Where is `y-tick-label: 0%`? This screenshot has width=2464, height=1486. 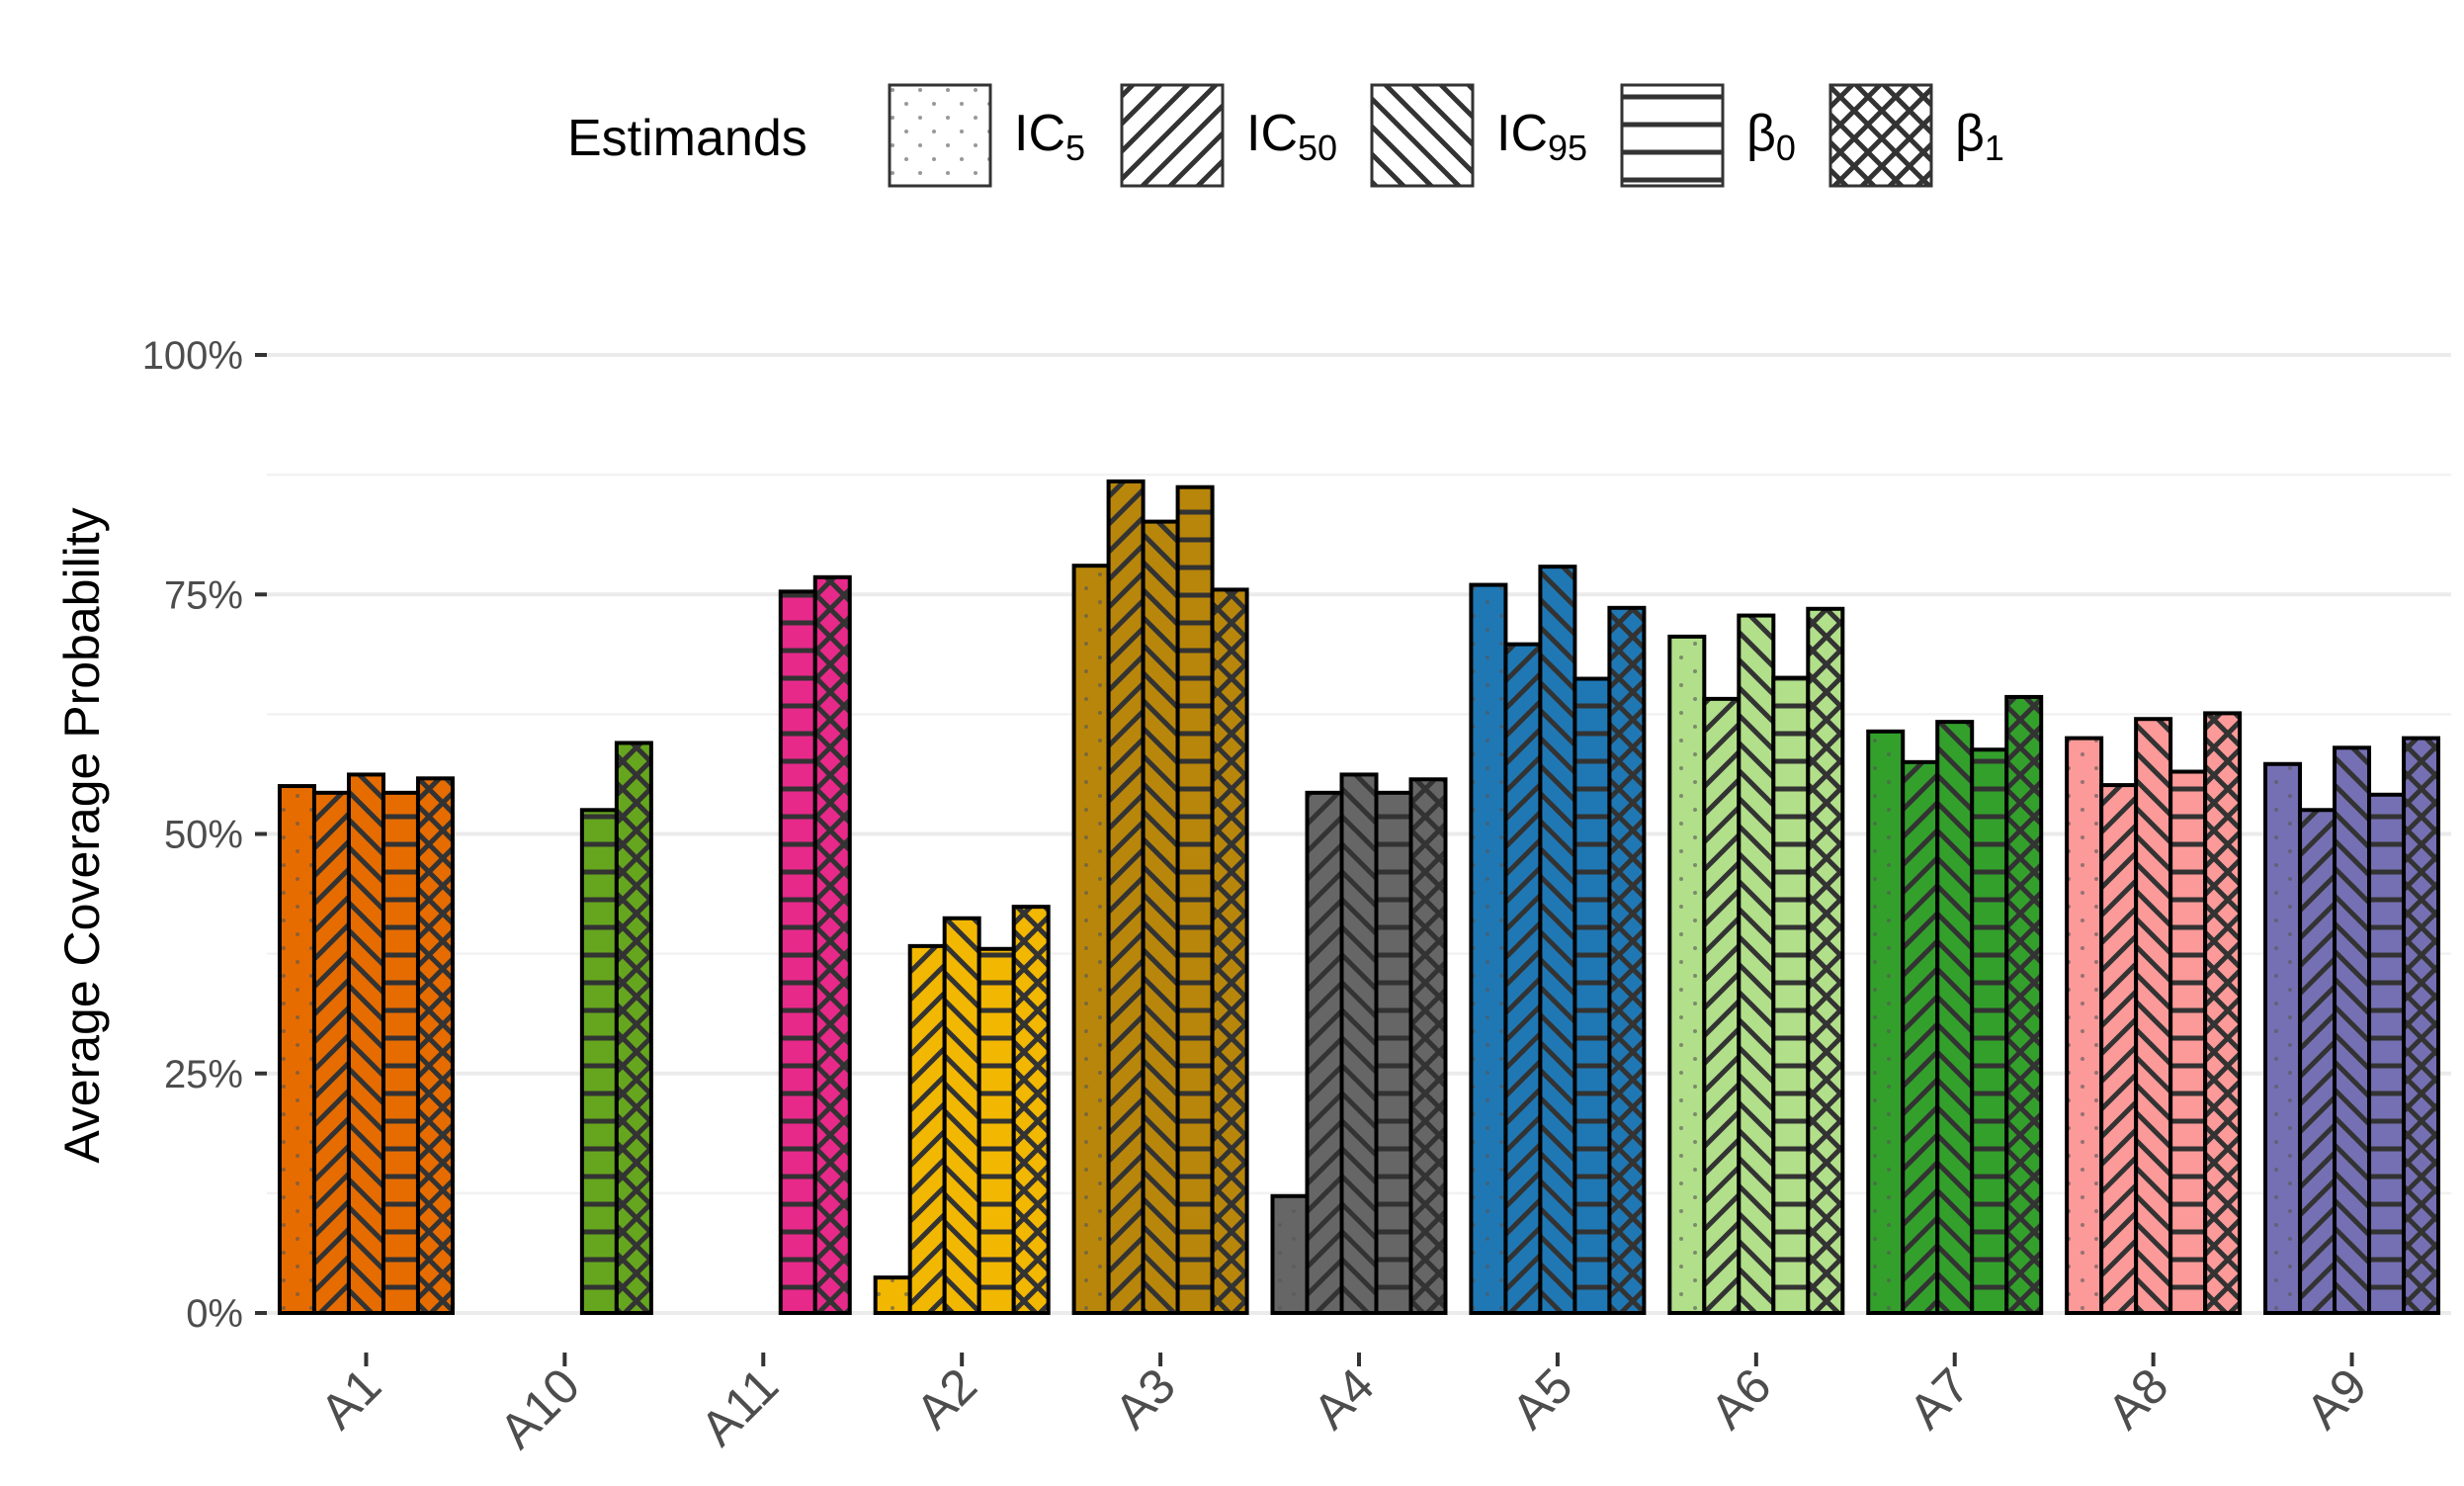 y-tick-label: 0% is located at coordinates (214, 1314).